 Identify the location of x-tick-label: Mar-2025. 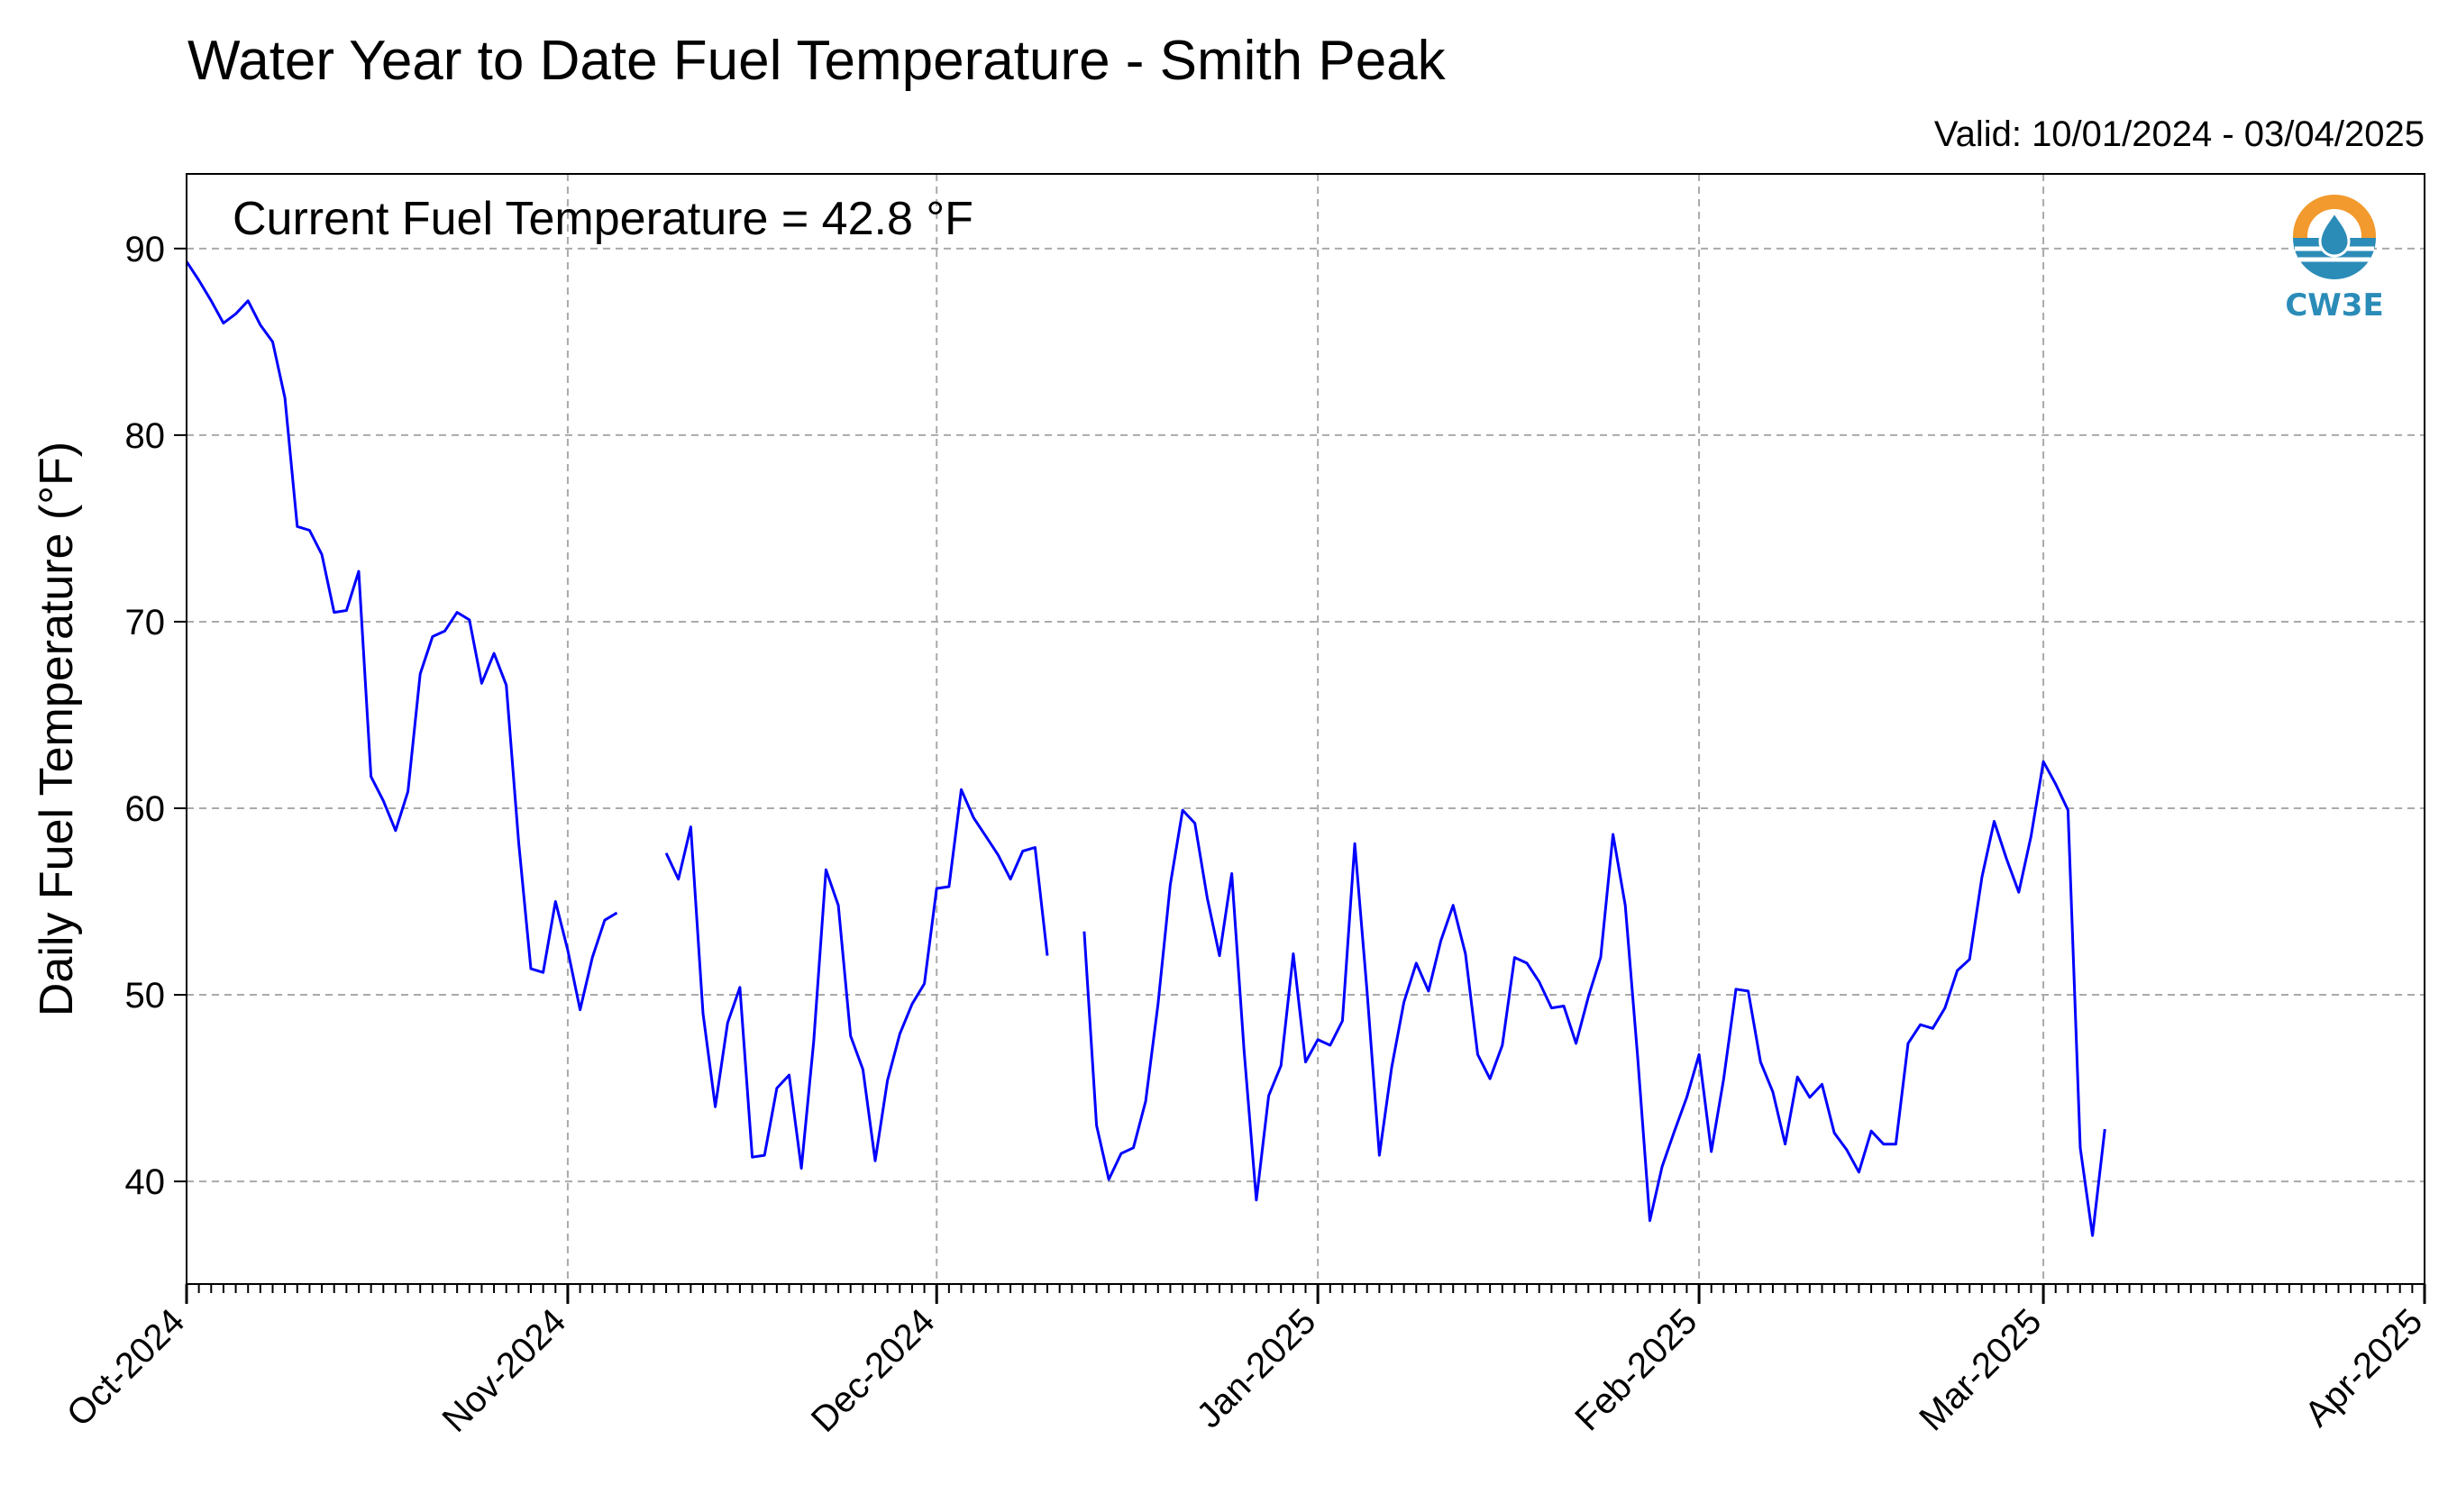
(1980, 1369).